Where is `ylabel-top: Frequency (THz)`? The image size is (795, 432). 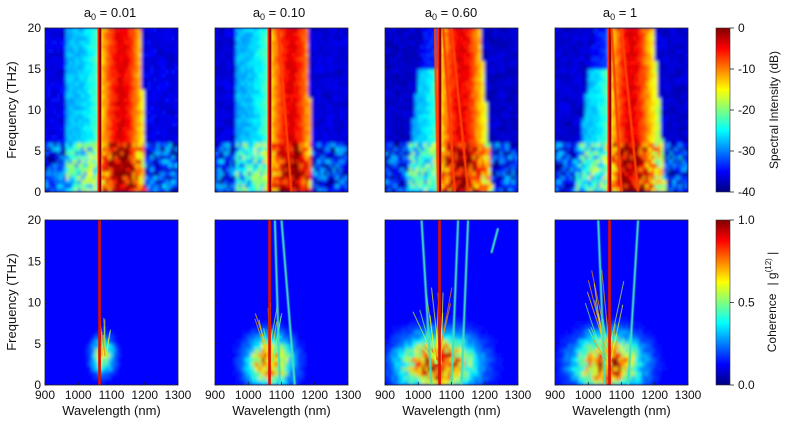 ylabel-top: Frequency (THz) is located at coordinates (11, 110).